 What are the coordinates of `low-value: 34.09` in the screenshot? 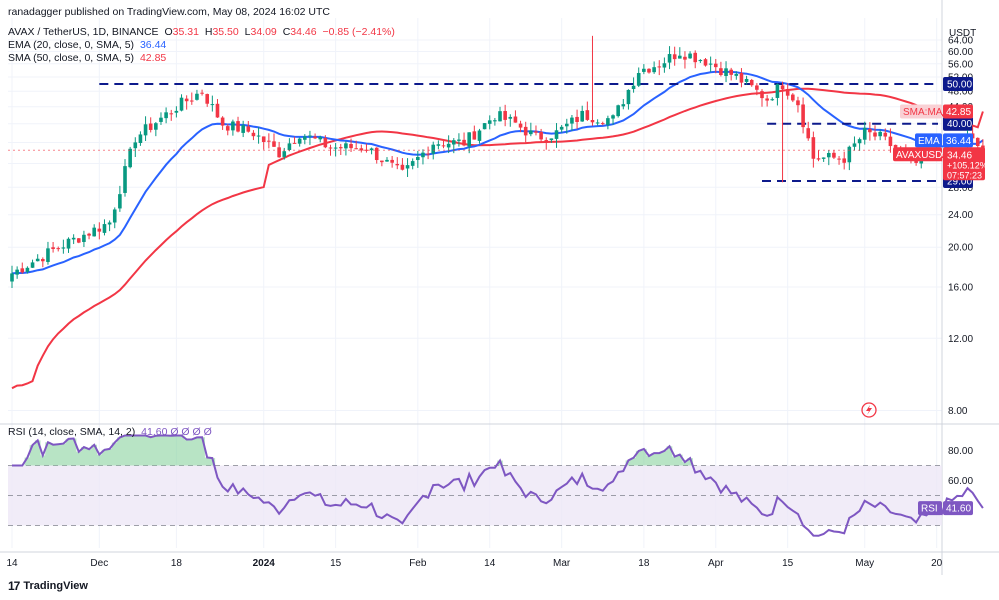 It's located at (263, 32).